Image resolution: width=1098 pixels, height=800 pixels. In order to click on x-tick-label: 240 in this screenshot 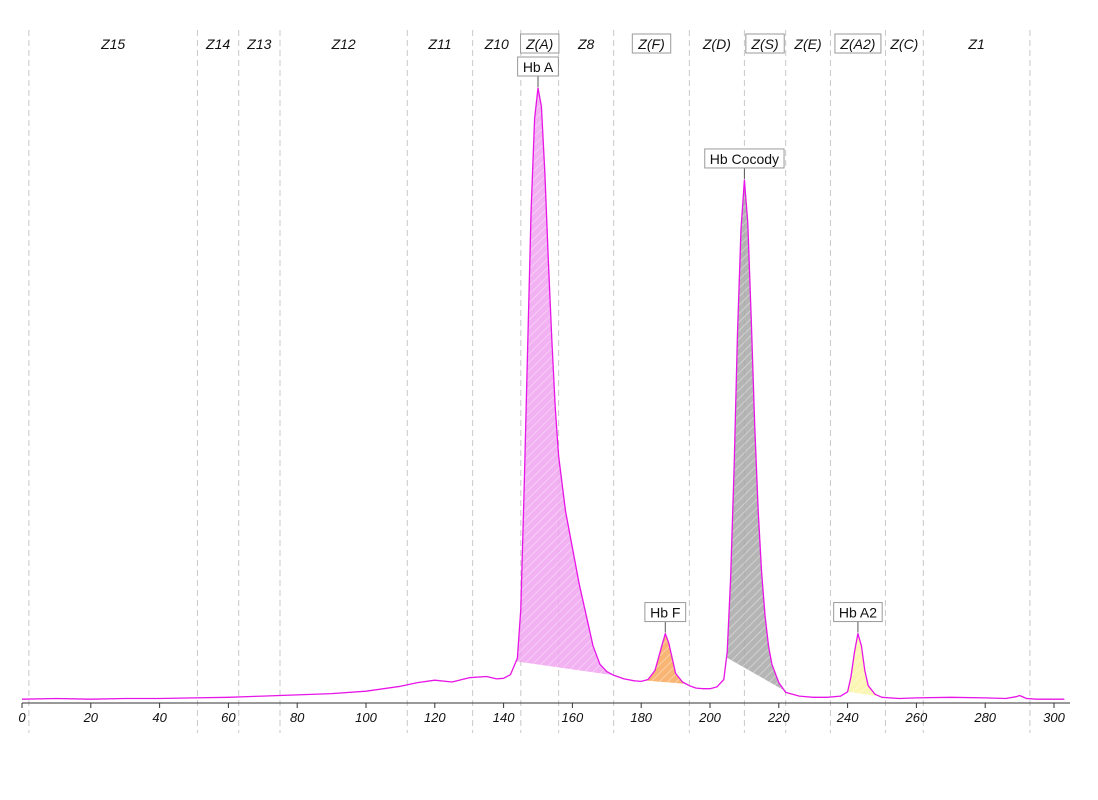, I will do `click(847, 717)`.